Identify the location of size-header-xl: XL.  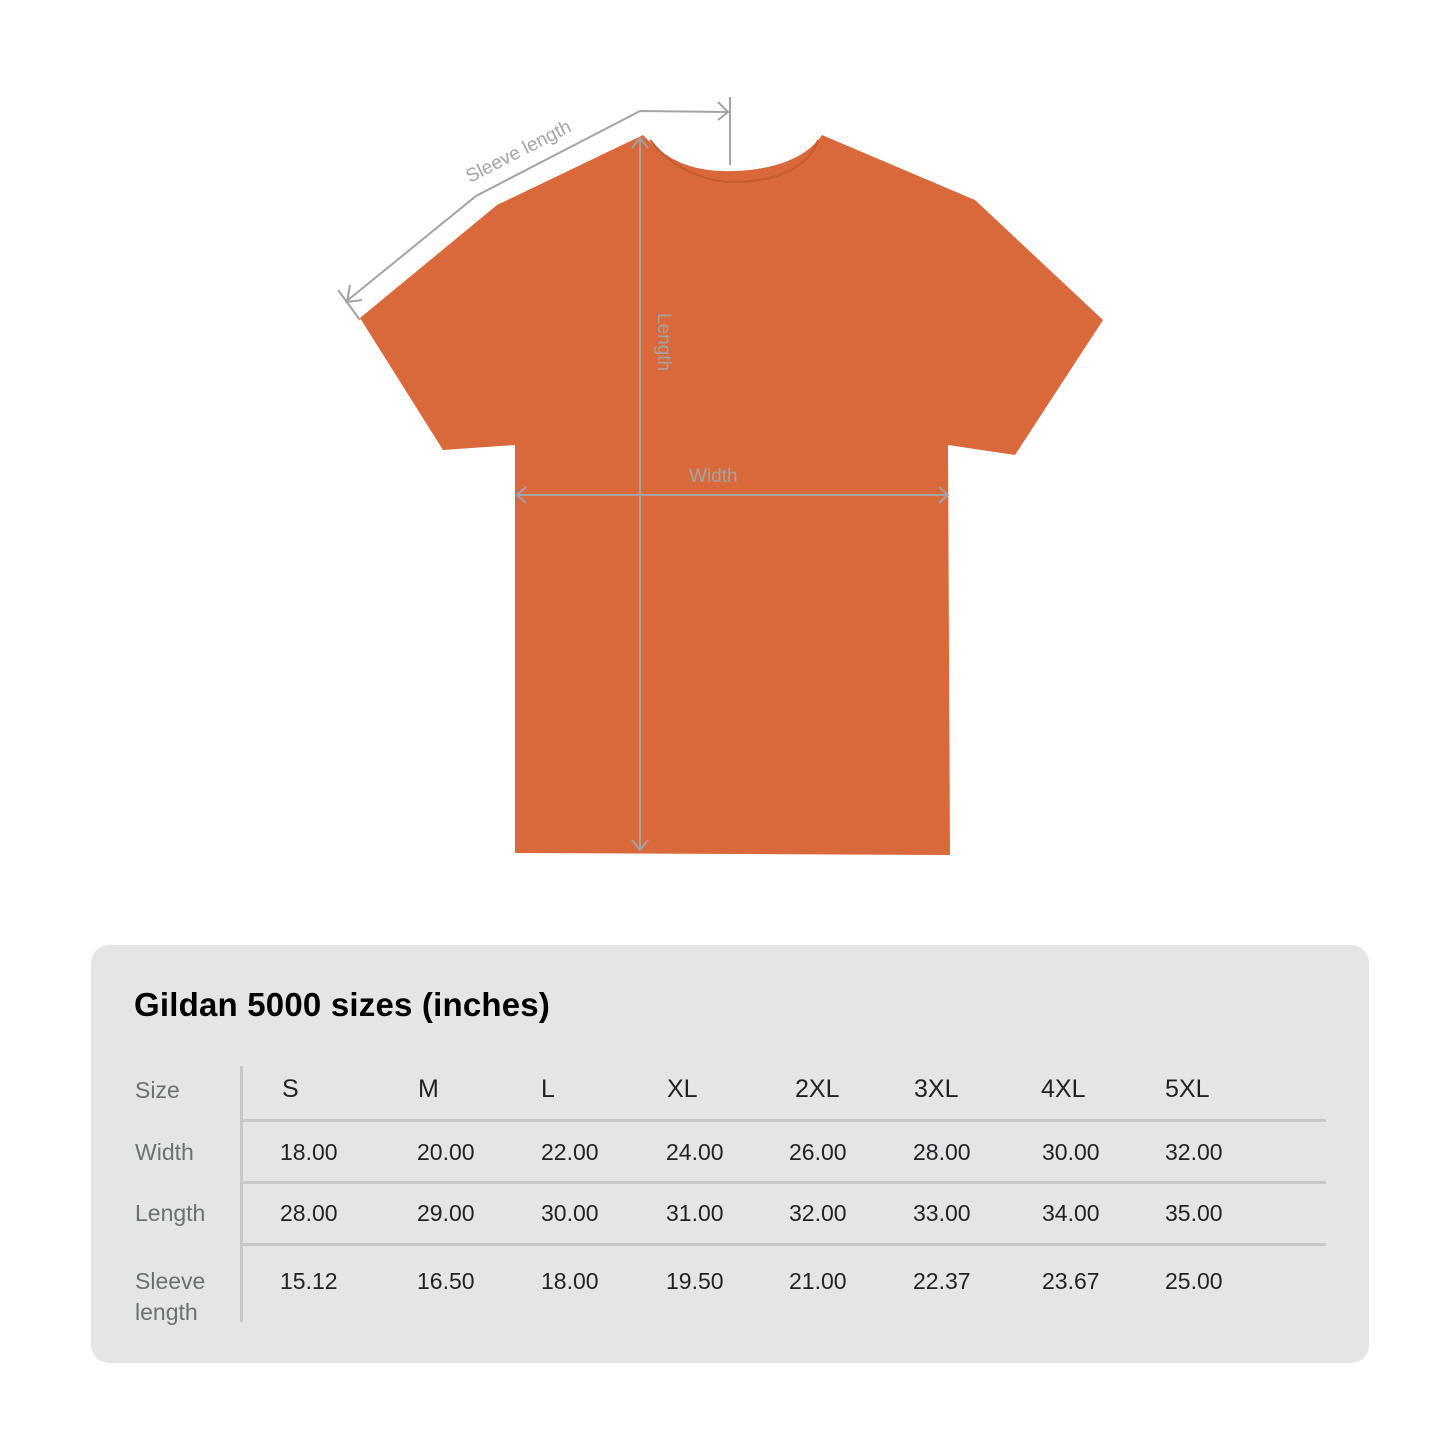
(682, 1089).